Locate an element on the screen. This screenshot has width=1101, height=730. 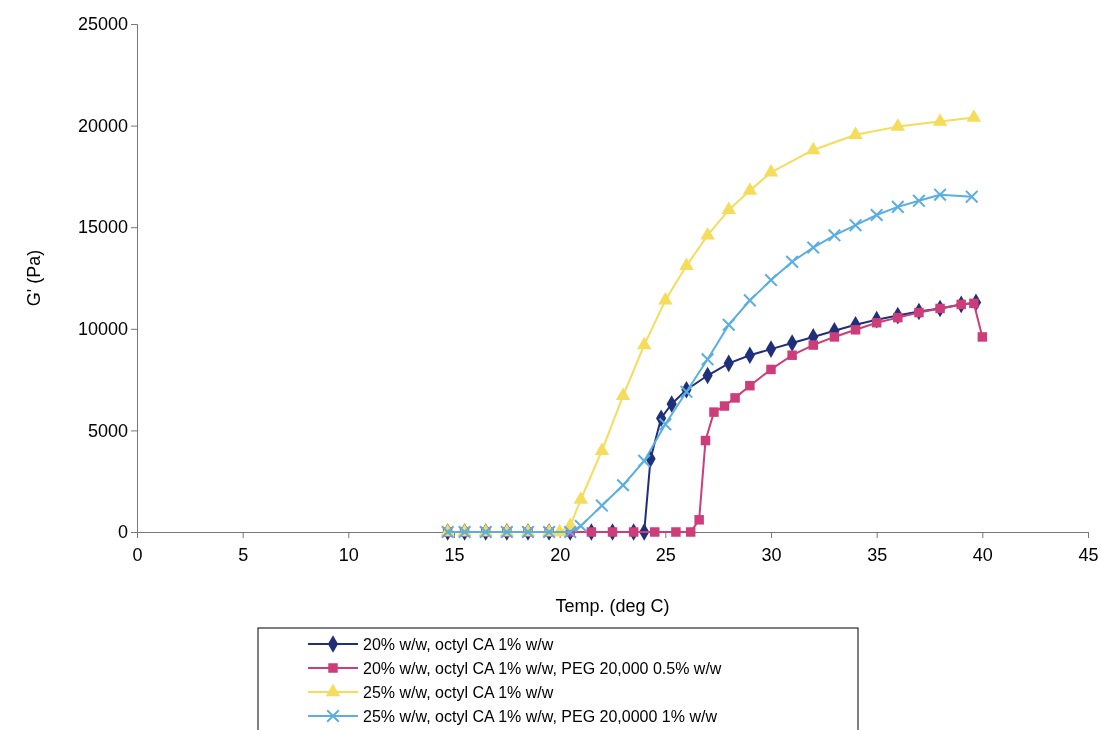
x-tick-label: 25 is located at coordinates (665, 554).